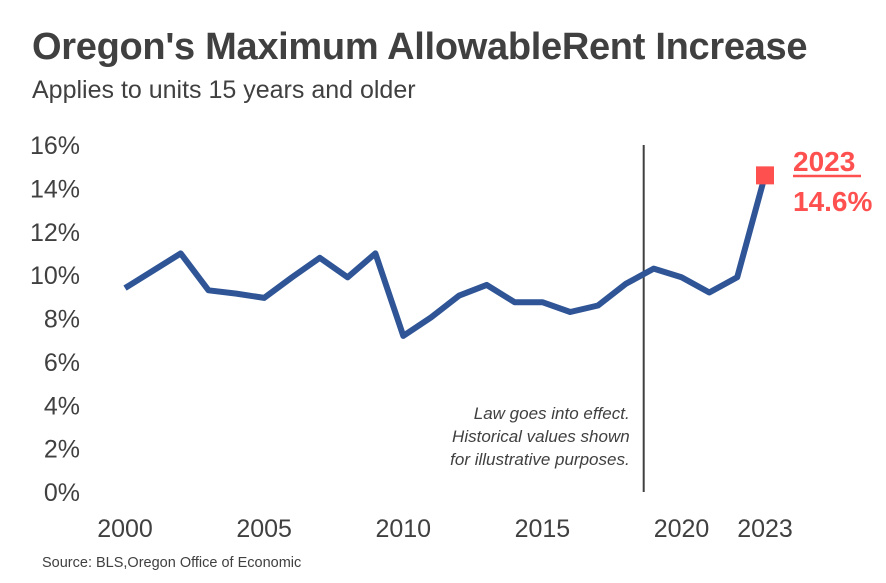 The image size is (886, 583). What do you see at coordinates (552, 413) in the screenshot?
I see `annotation-line: Law goes into effect.` at bounding box center [552, 413].